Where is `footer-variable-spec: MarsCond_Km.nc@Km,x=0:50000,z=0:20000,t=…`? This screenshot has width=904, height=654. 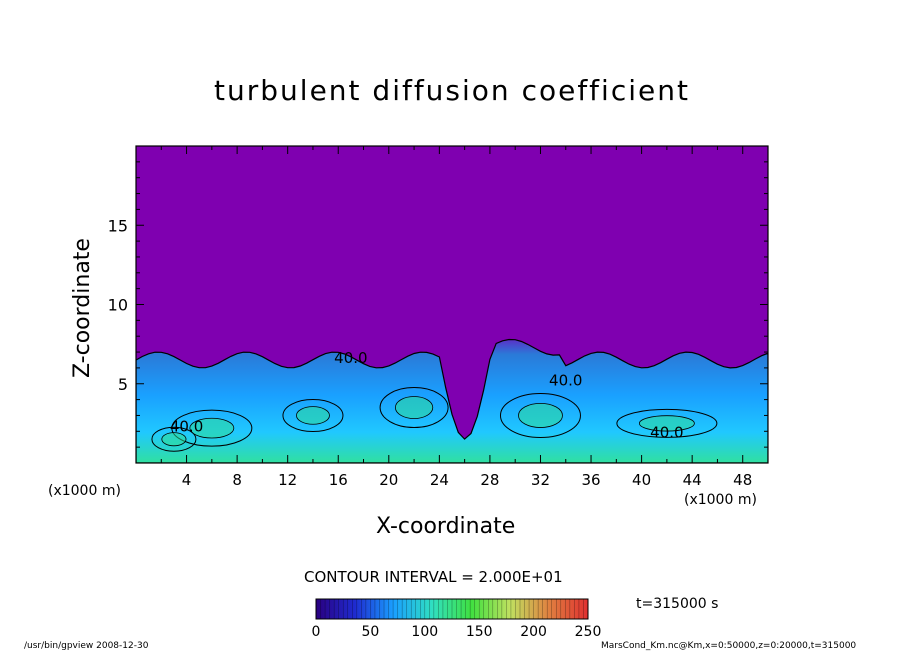 footer-variable-spec: MarsCond_Km.nc@Km,x=0:50000,z=0:20000,t=… is located at coordinates (729, 646).